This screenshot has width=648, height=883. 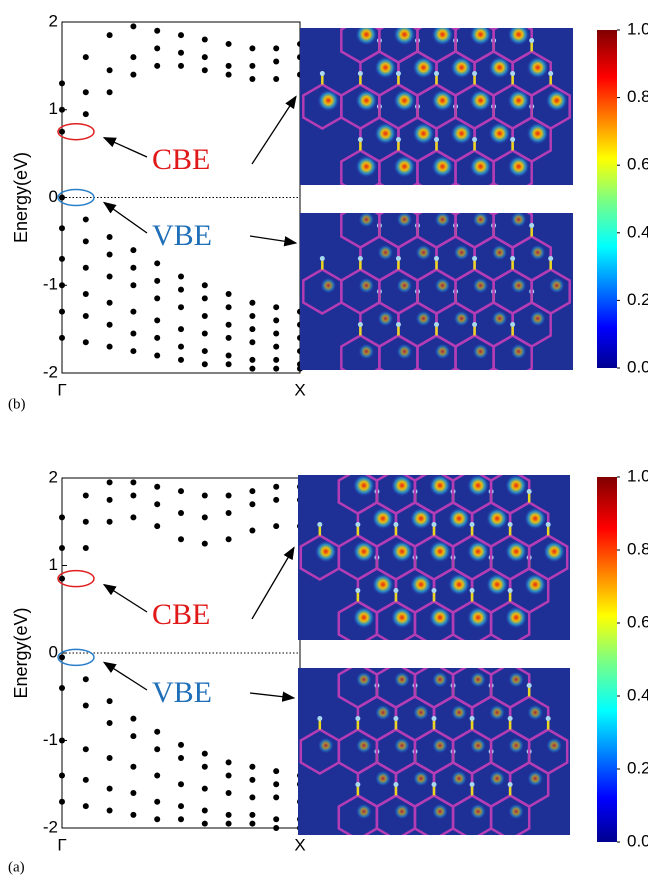 What do you see at coordinates (434, 557) in the screenshot?
I see `lattice` at bounding box center [434, 557].